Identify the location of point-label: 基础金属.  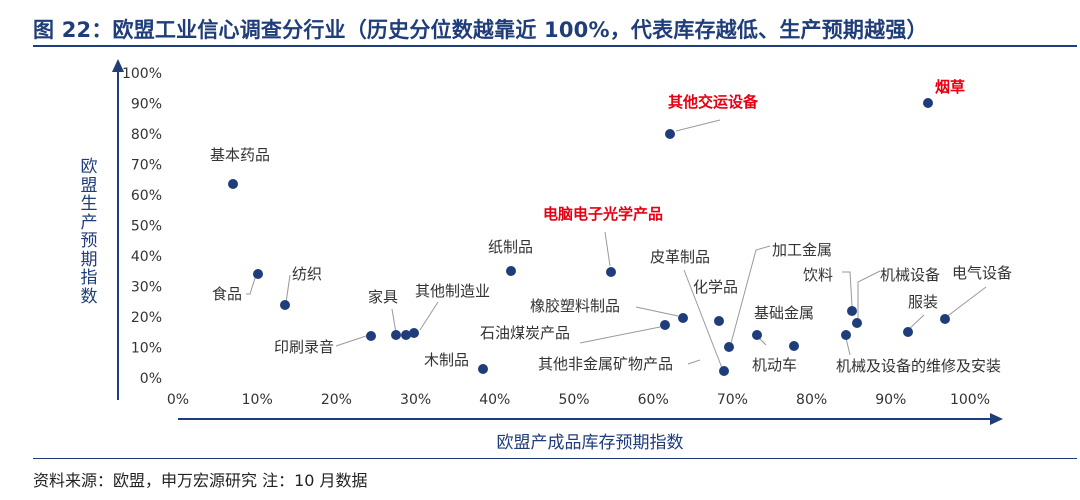
(784, 313).